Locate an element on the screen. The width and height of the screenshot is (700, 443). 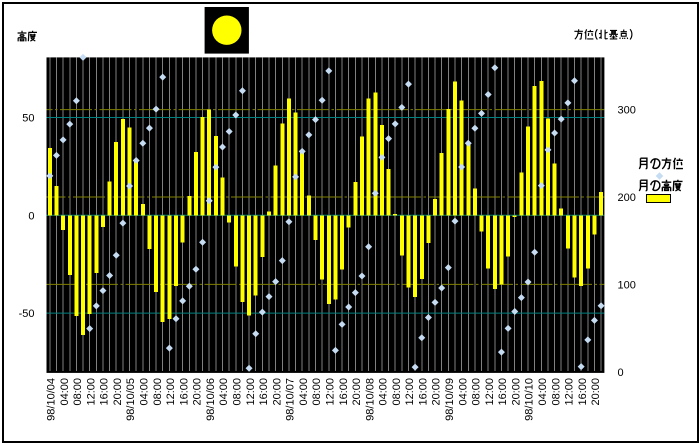
svg-text: 98/10/10 is located at coordinates (530, 399).